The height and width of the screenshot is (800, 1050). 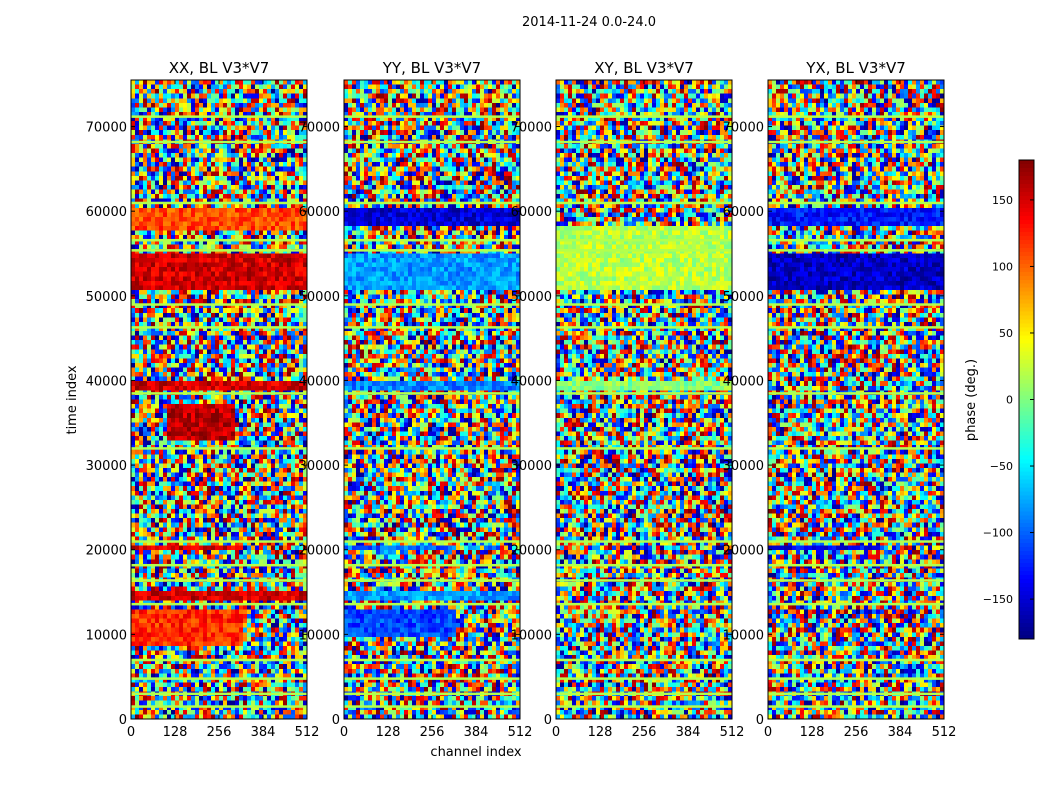 I want to click on colorbar-tick-label: −100, so click(x=998, y=533).